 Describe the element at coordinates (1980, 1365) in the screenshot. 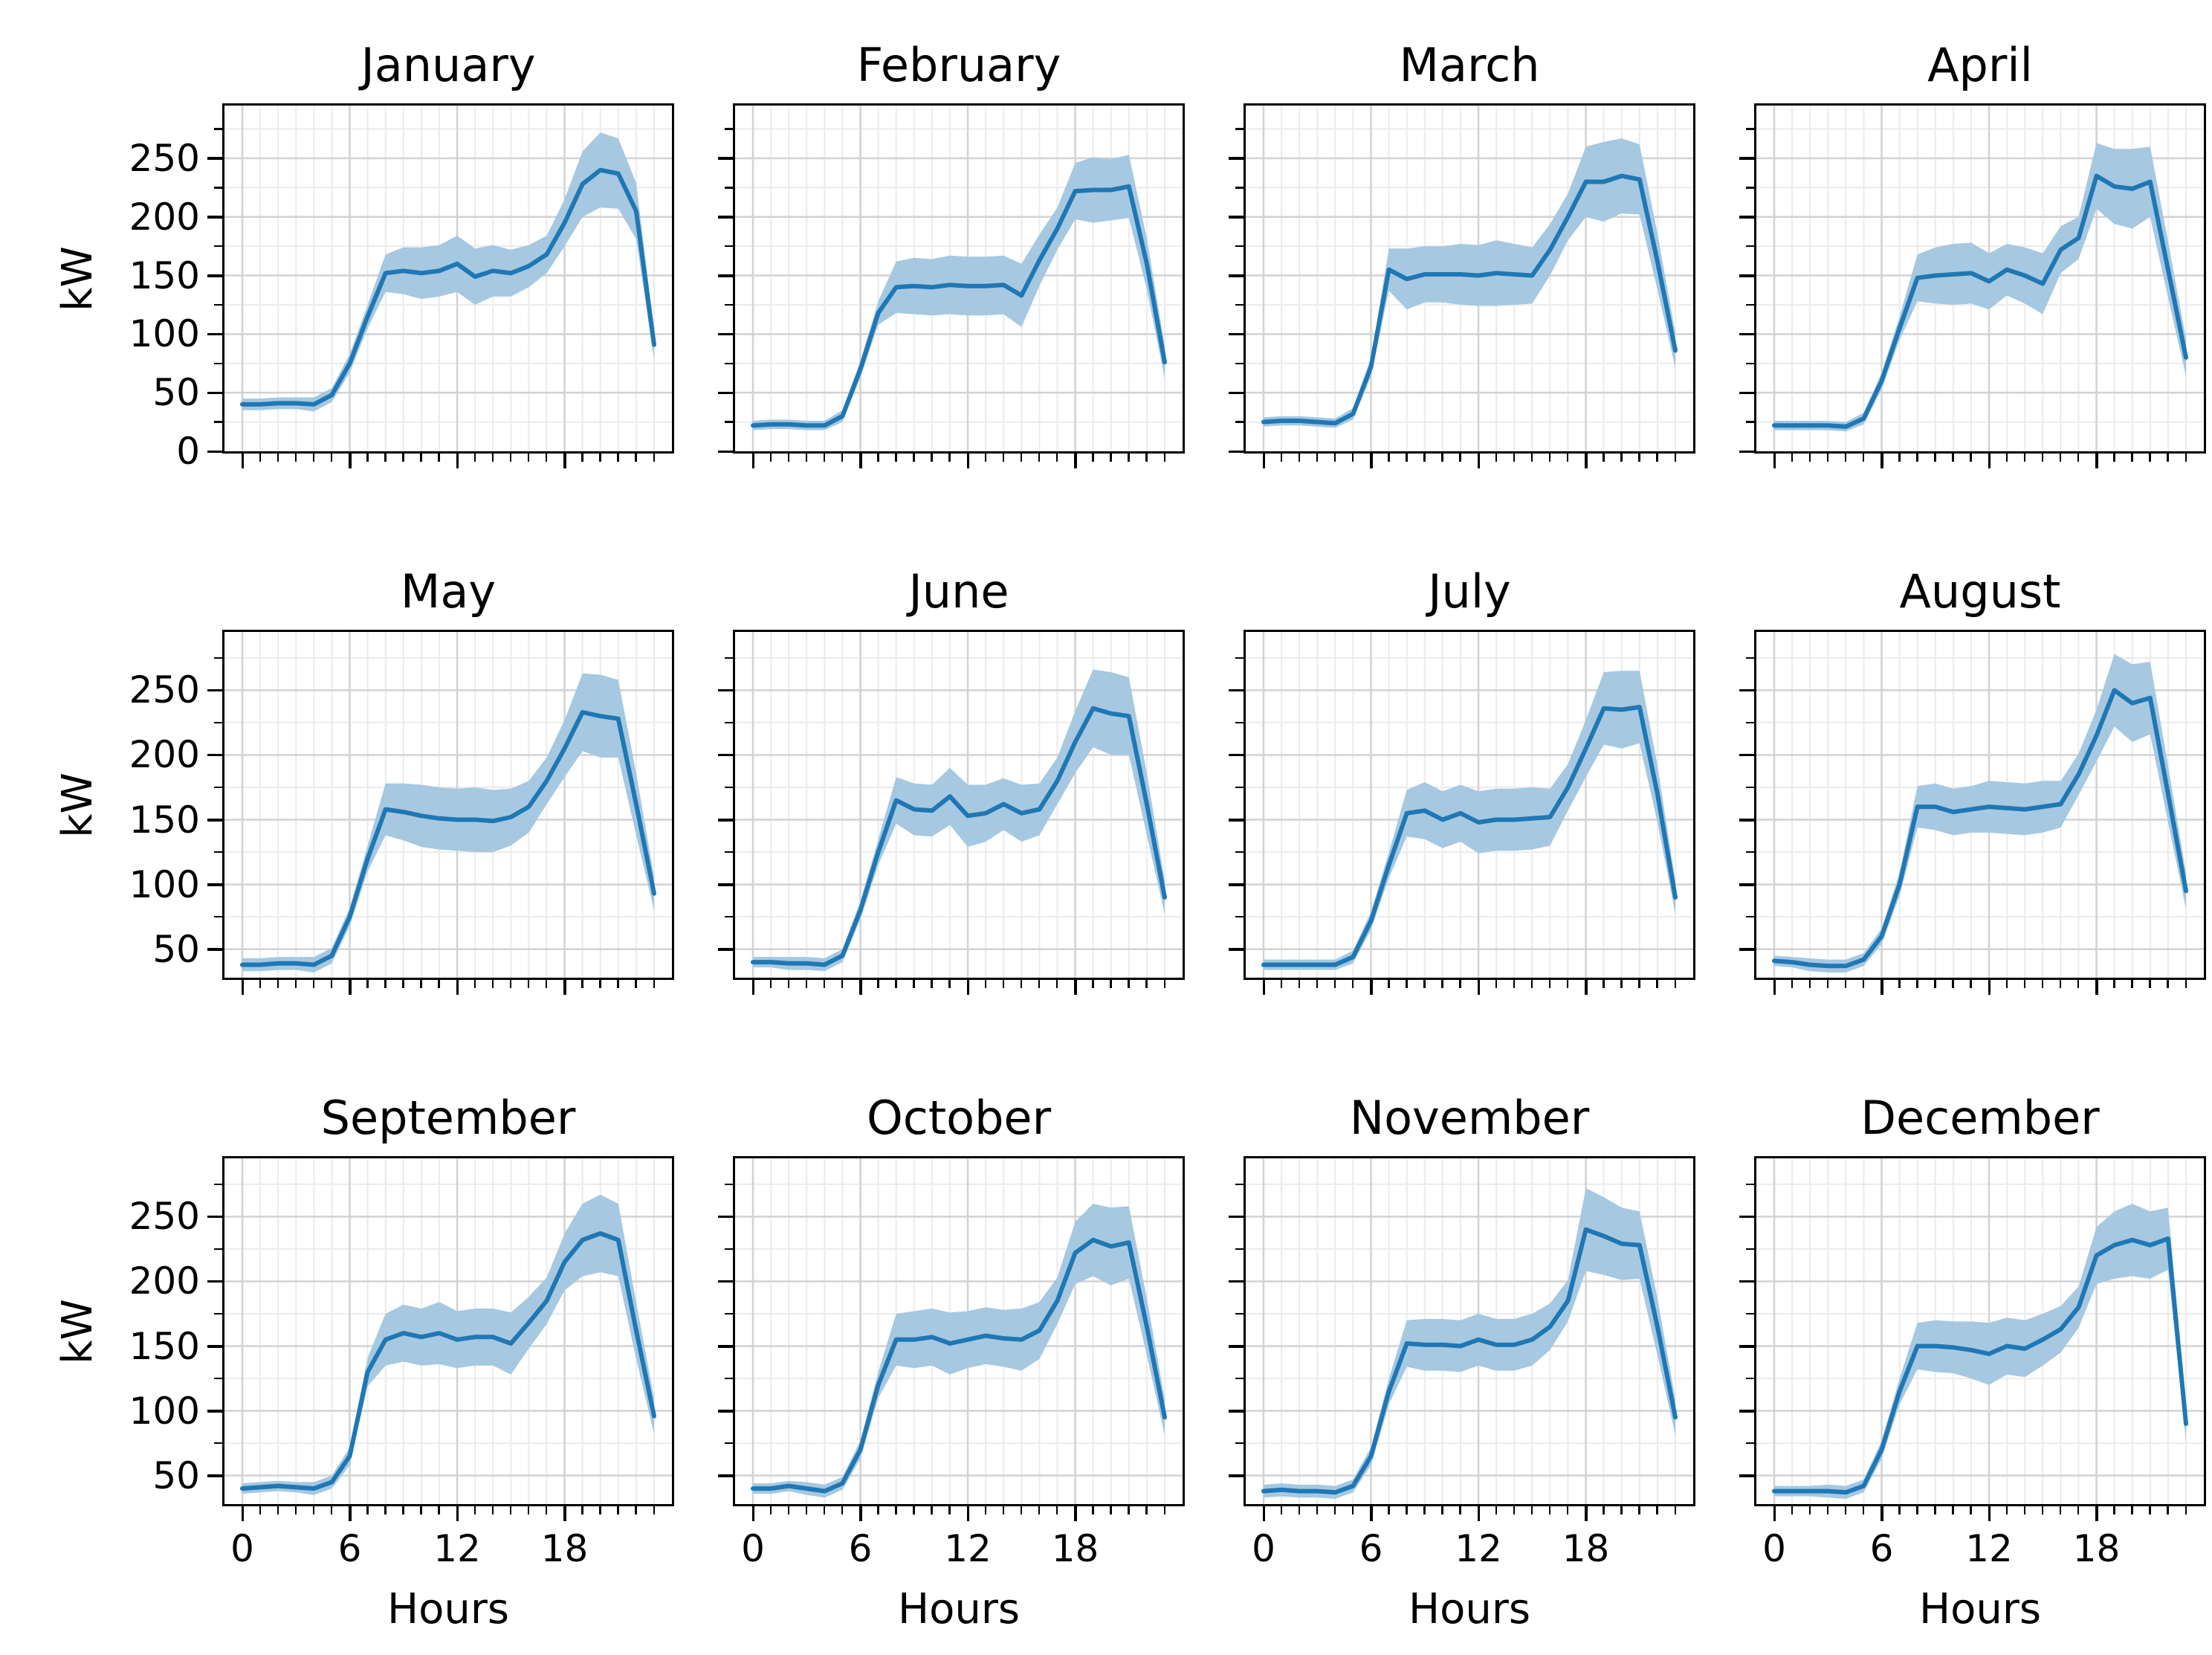

I see `mean-line-december` at that location.